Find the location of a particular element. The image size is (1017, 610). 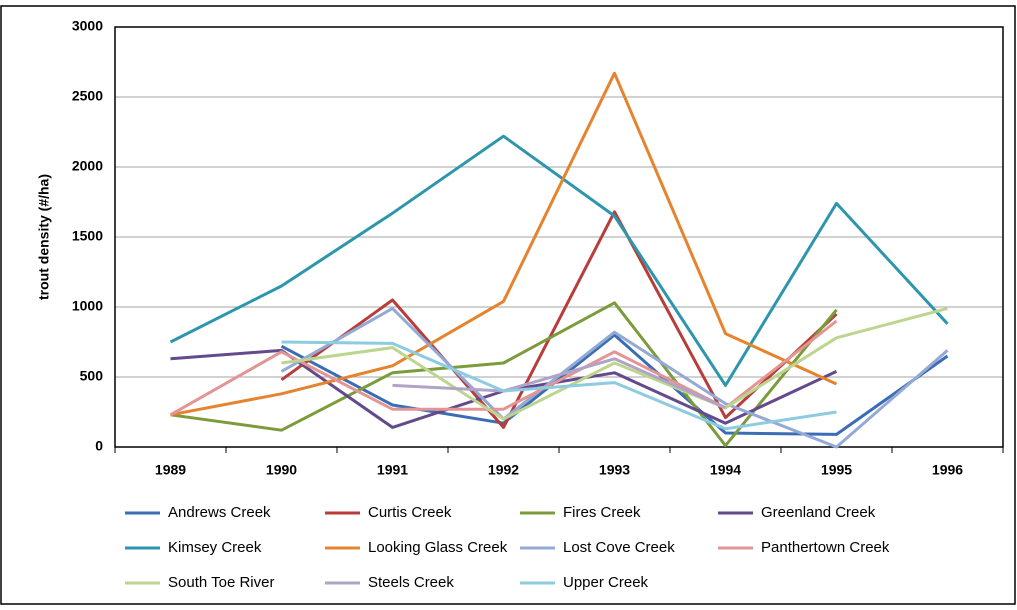

y-tick-label: 0 is located at coordinates (99, 446).